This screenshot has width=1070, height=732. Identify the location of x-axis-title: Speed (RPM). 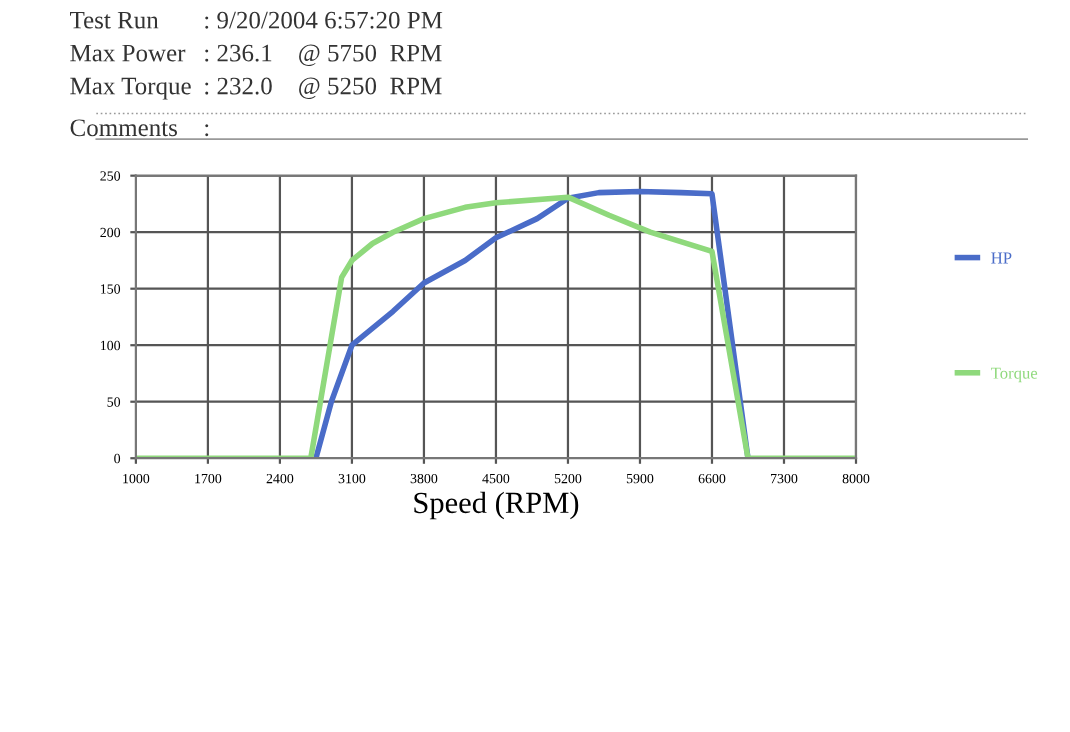
(496, 505).